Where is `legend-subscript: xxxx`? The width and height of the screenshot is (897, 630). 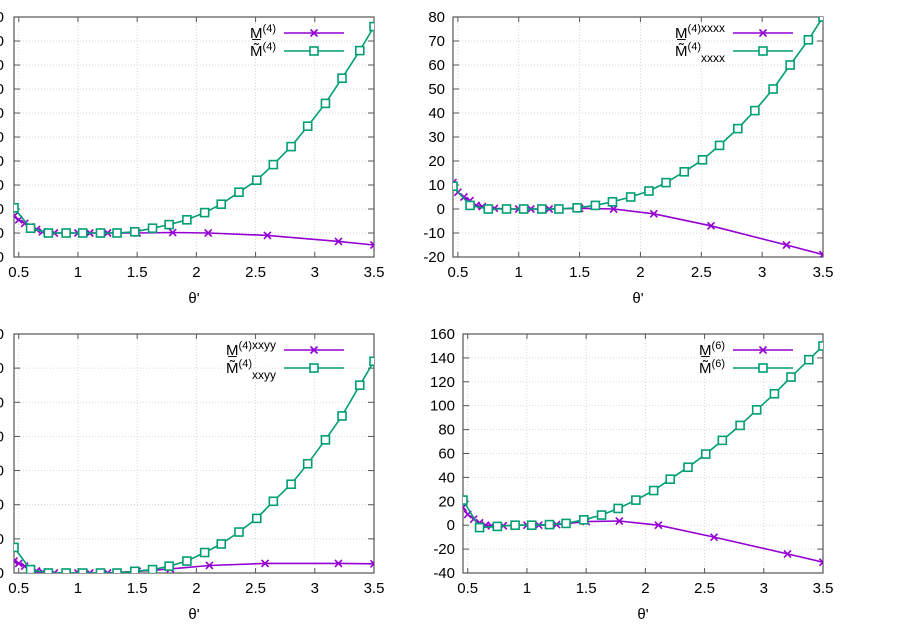 legend-subscript: xxxx is located at coordinates (713, 28).